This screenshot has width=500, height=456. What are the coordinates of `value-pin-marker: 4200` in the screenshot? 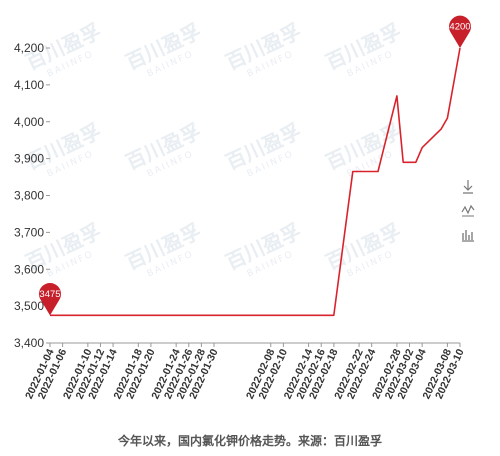 It's located at (460, 32).